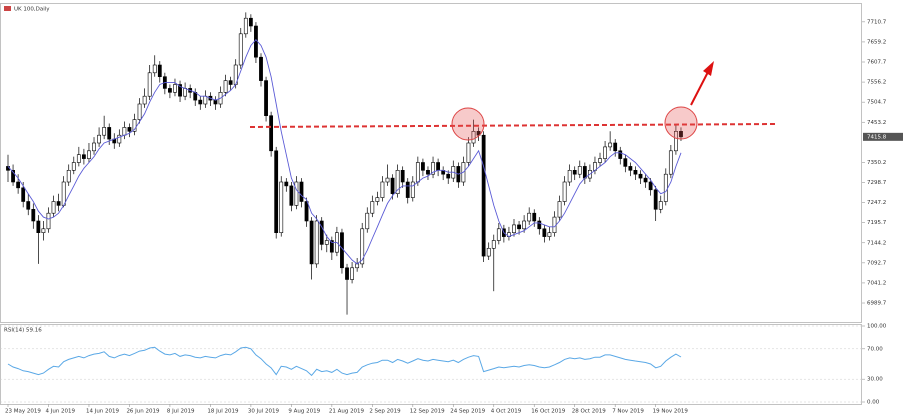 The width and height of the screenshot is (906, 418). Describe the element at coordinates (304, 412) in the screenshot. I see `x-tick-label: 9 Aug 2019` at that location.